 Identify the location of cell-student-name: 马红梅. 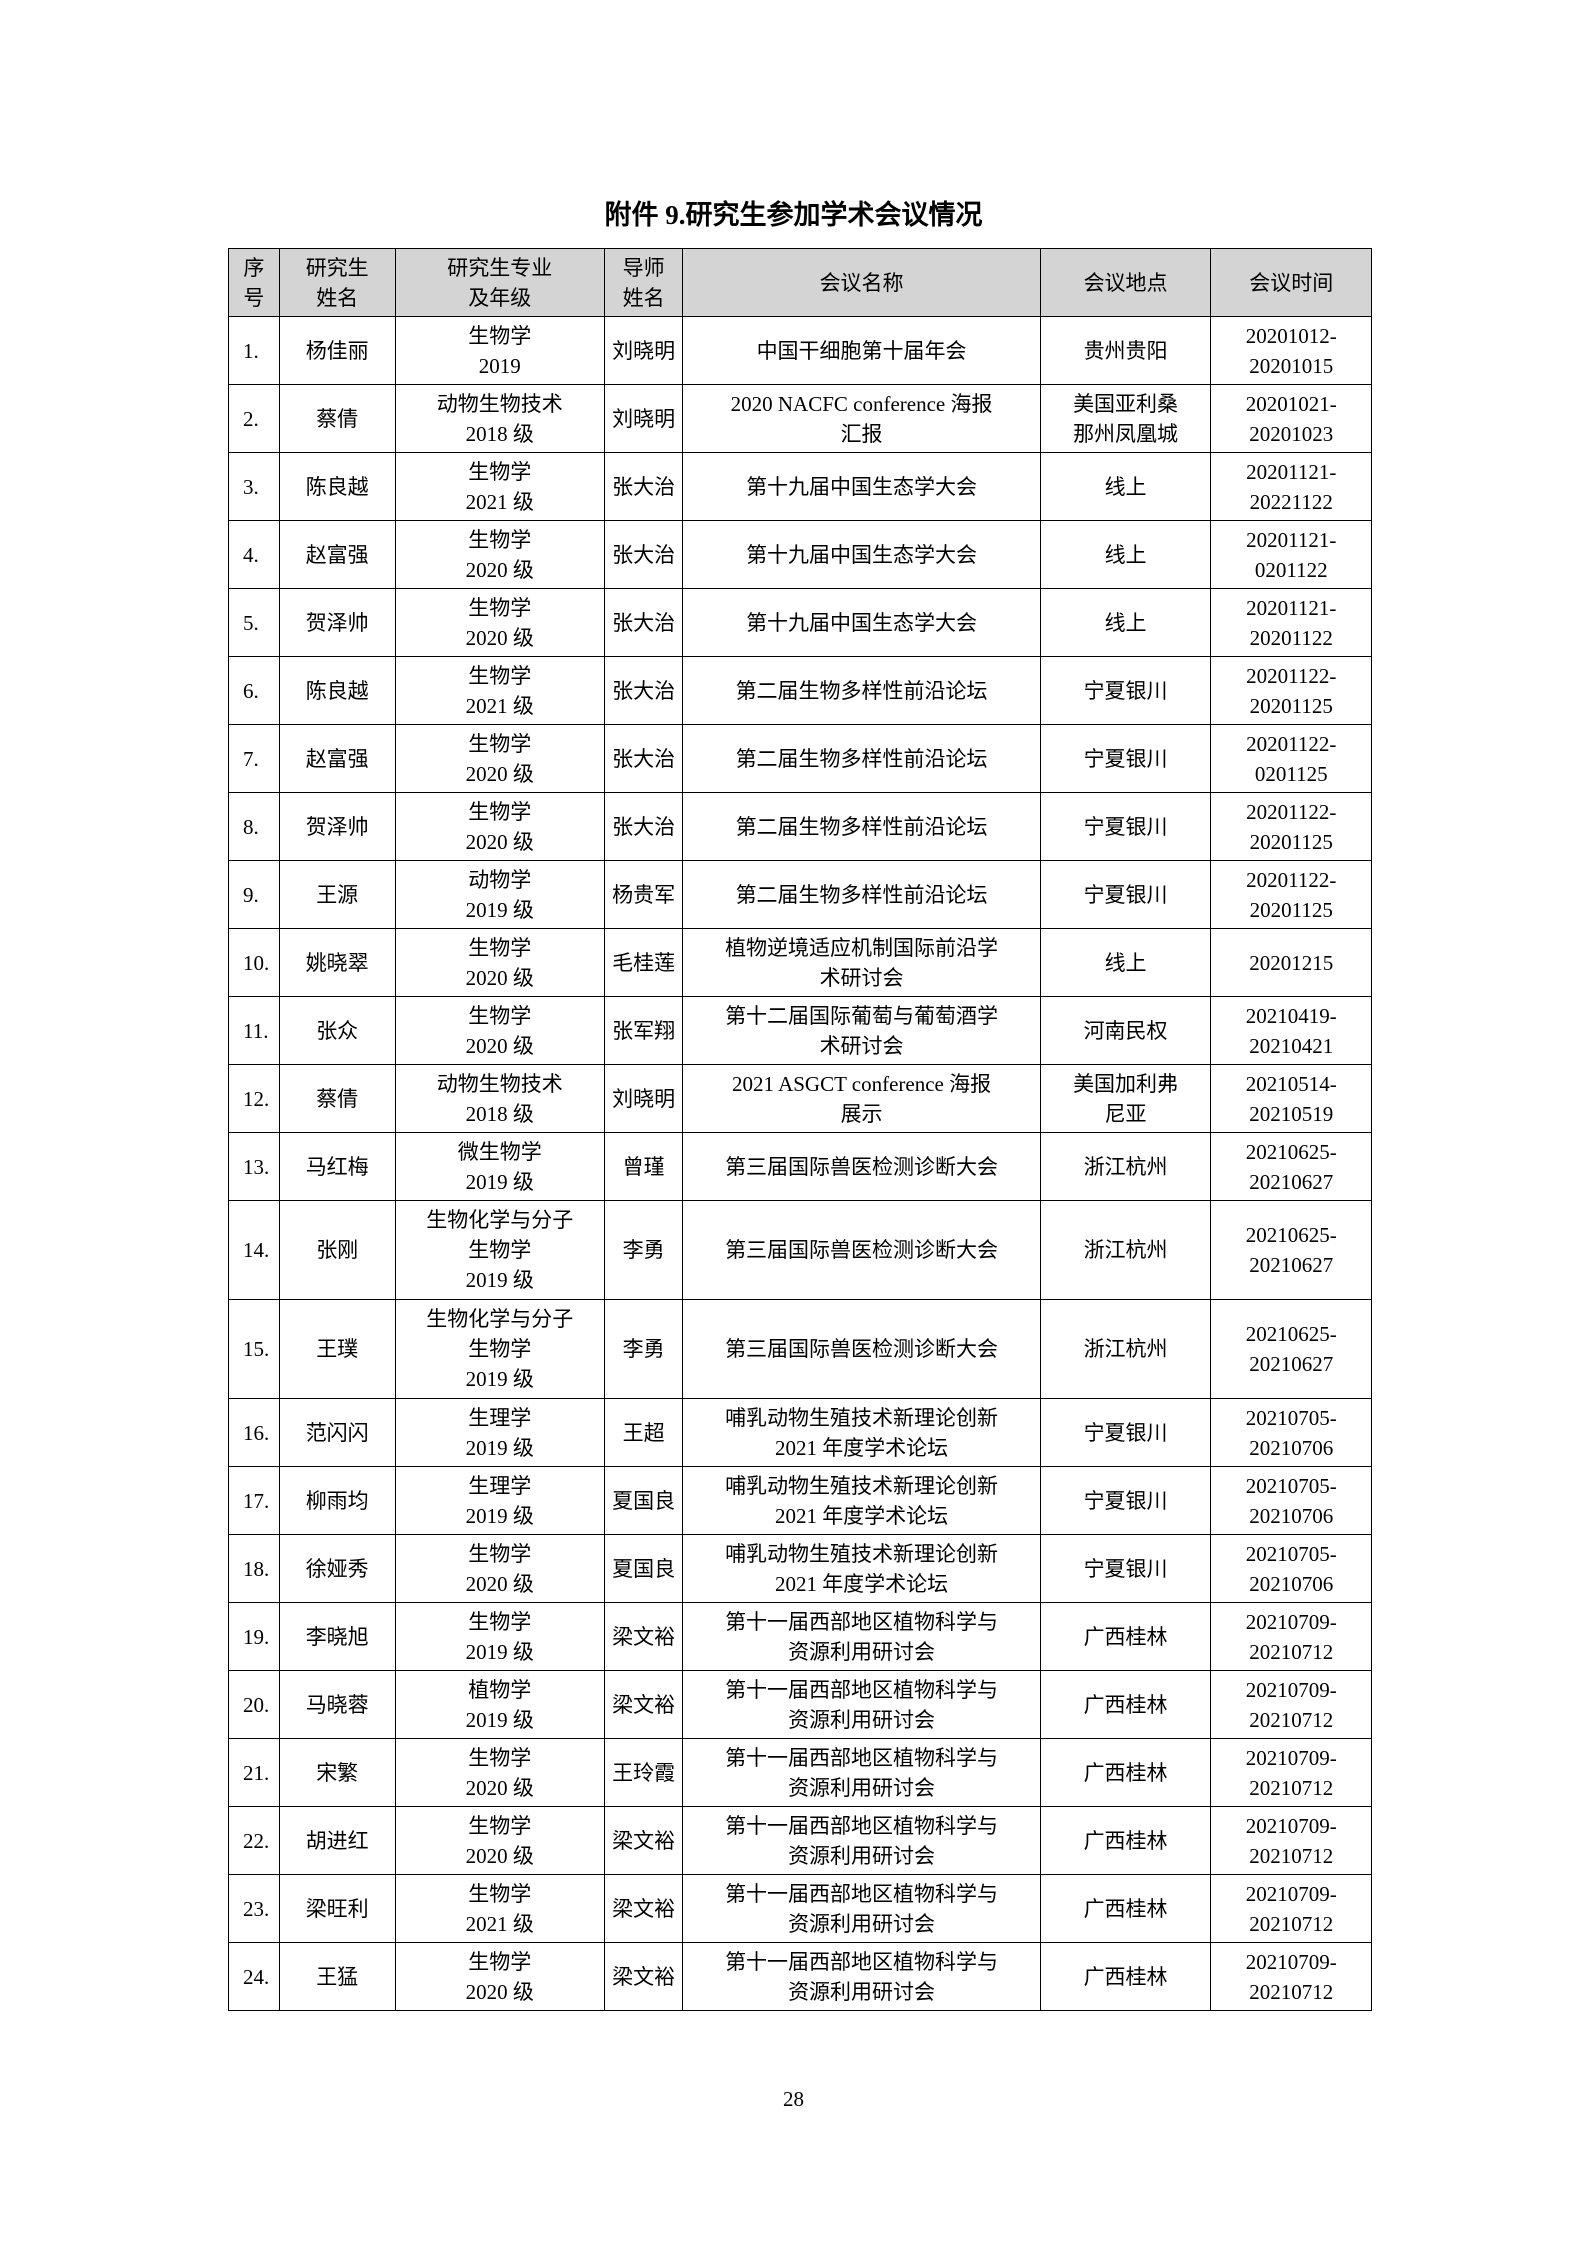
(337, 1166).